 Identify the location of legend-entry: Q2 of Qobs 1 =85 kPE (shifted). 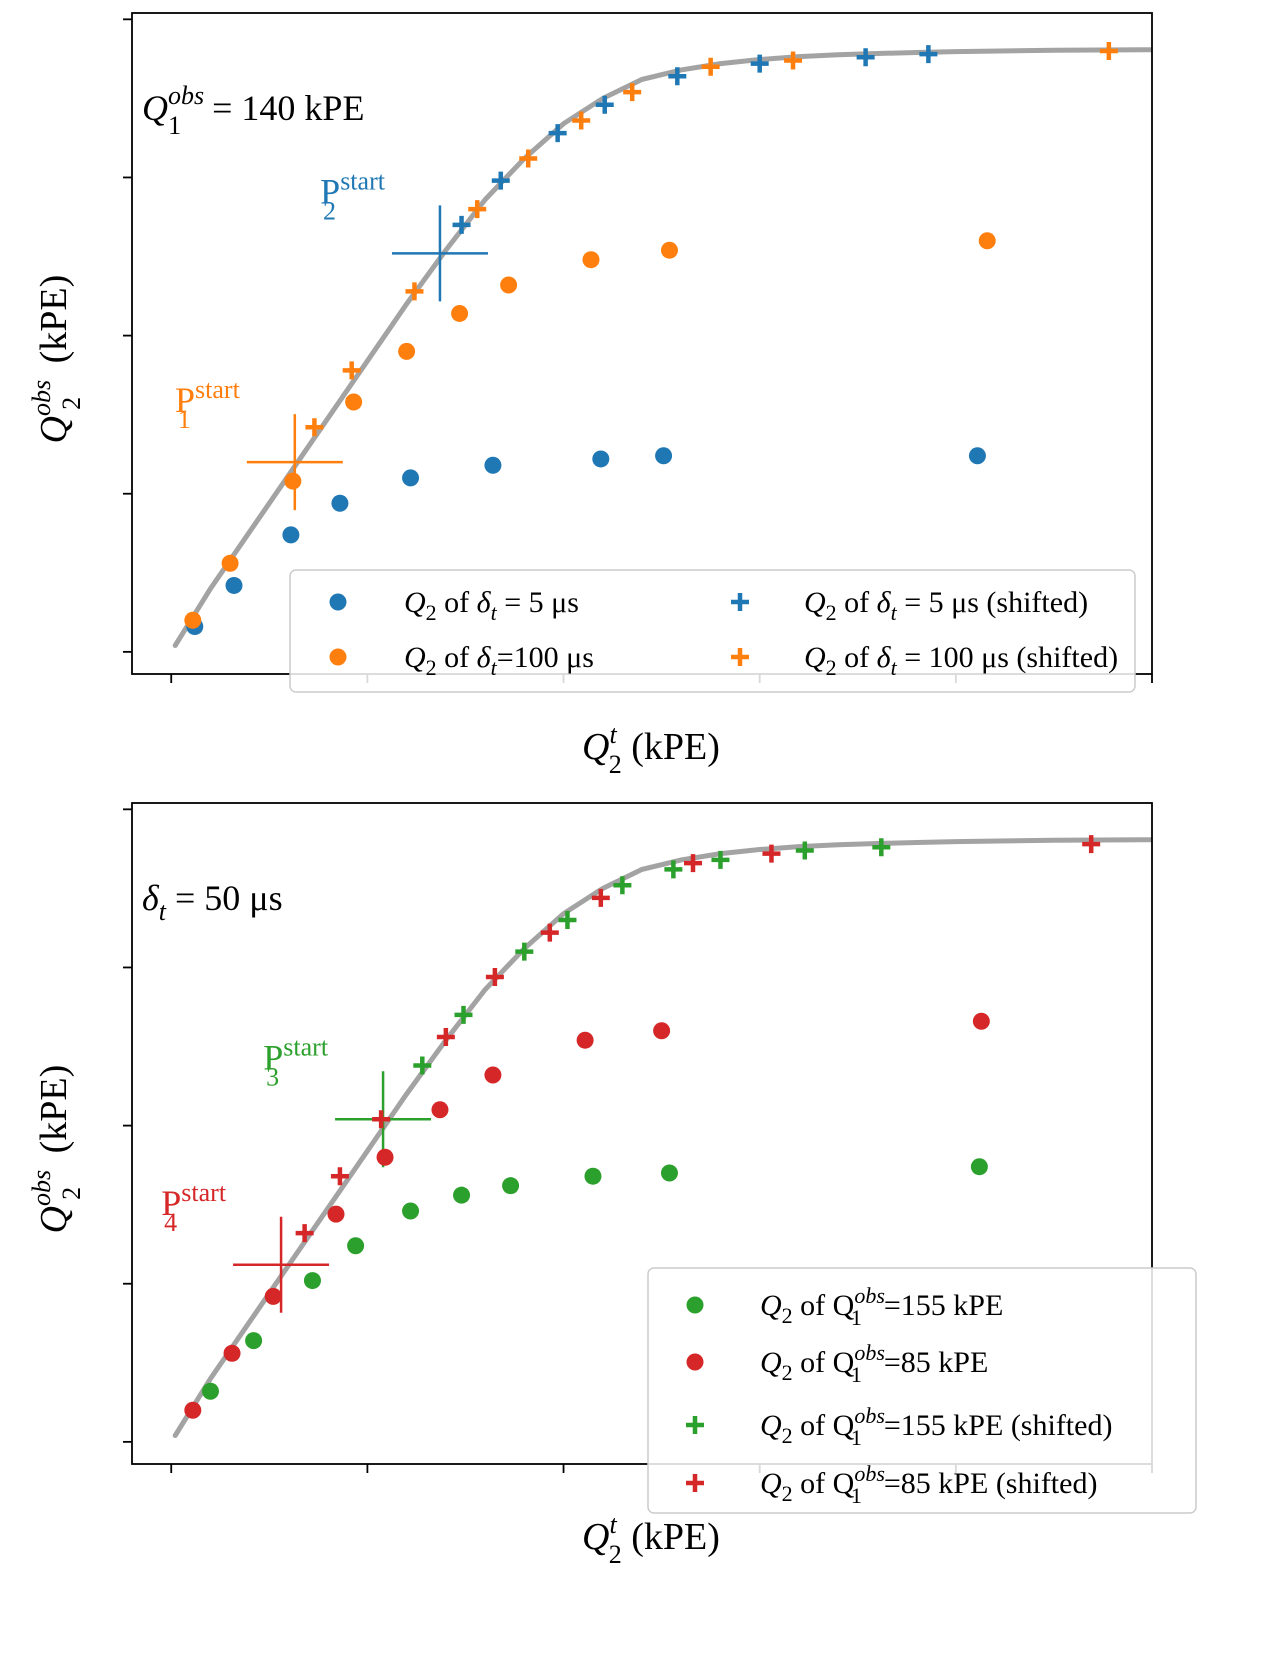
(891, 1484).